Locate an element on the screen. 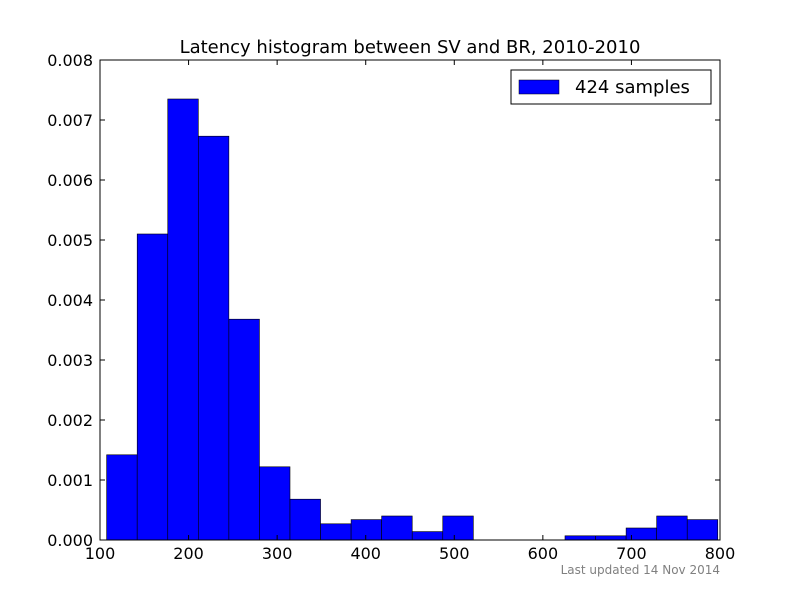 Image resolution: width=800 pixels, height=600 pixels. y-tick-label: 0.007 is located at coordinates (70, 120).